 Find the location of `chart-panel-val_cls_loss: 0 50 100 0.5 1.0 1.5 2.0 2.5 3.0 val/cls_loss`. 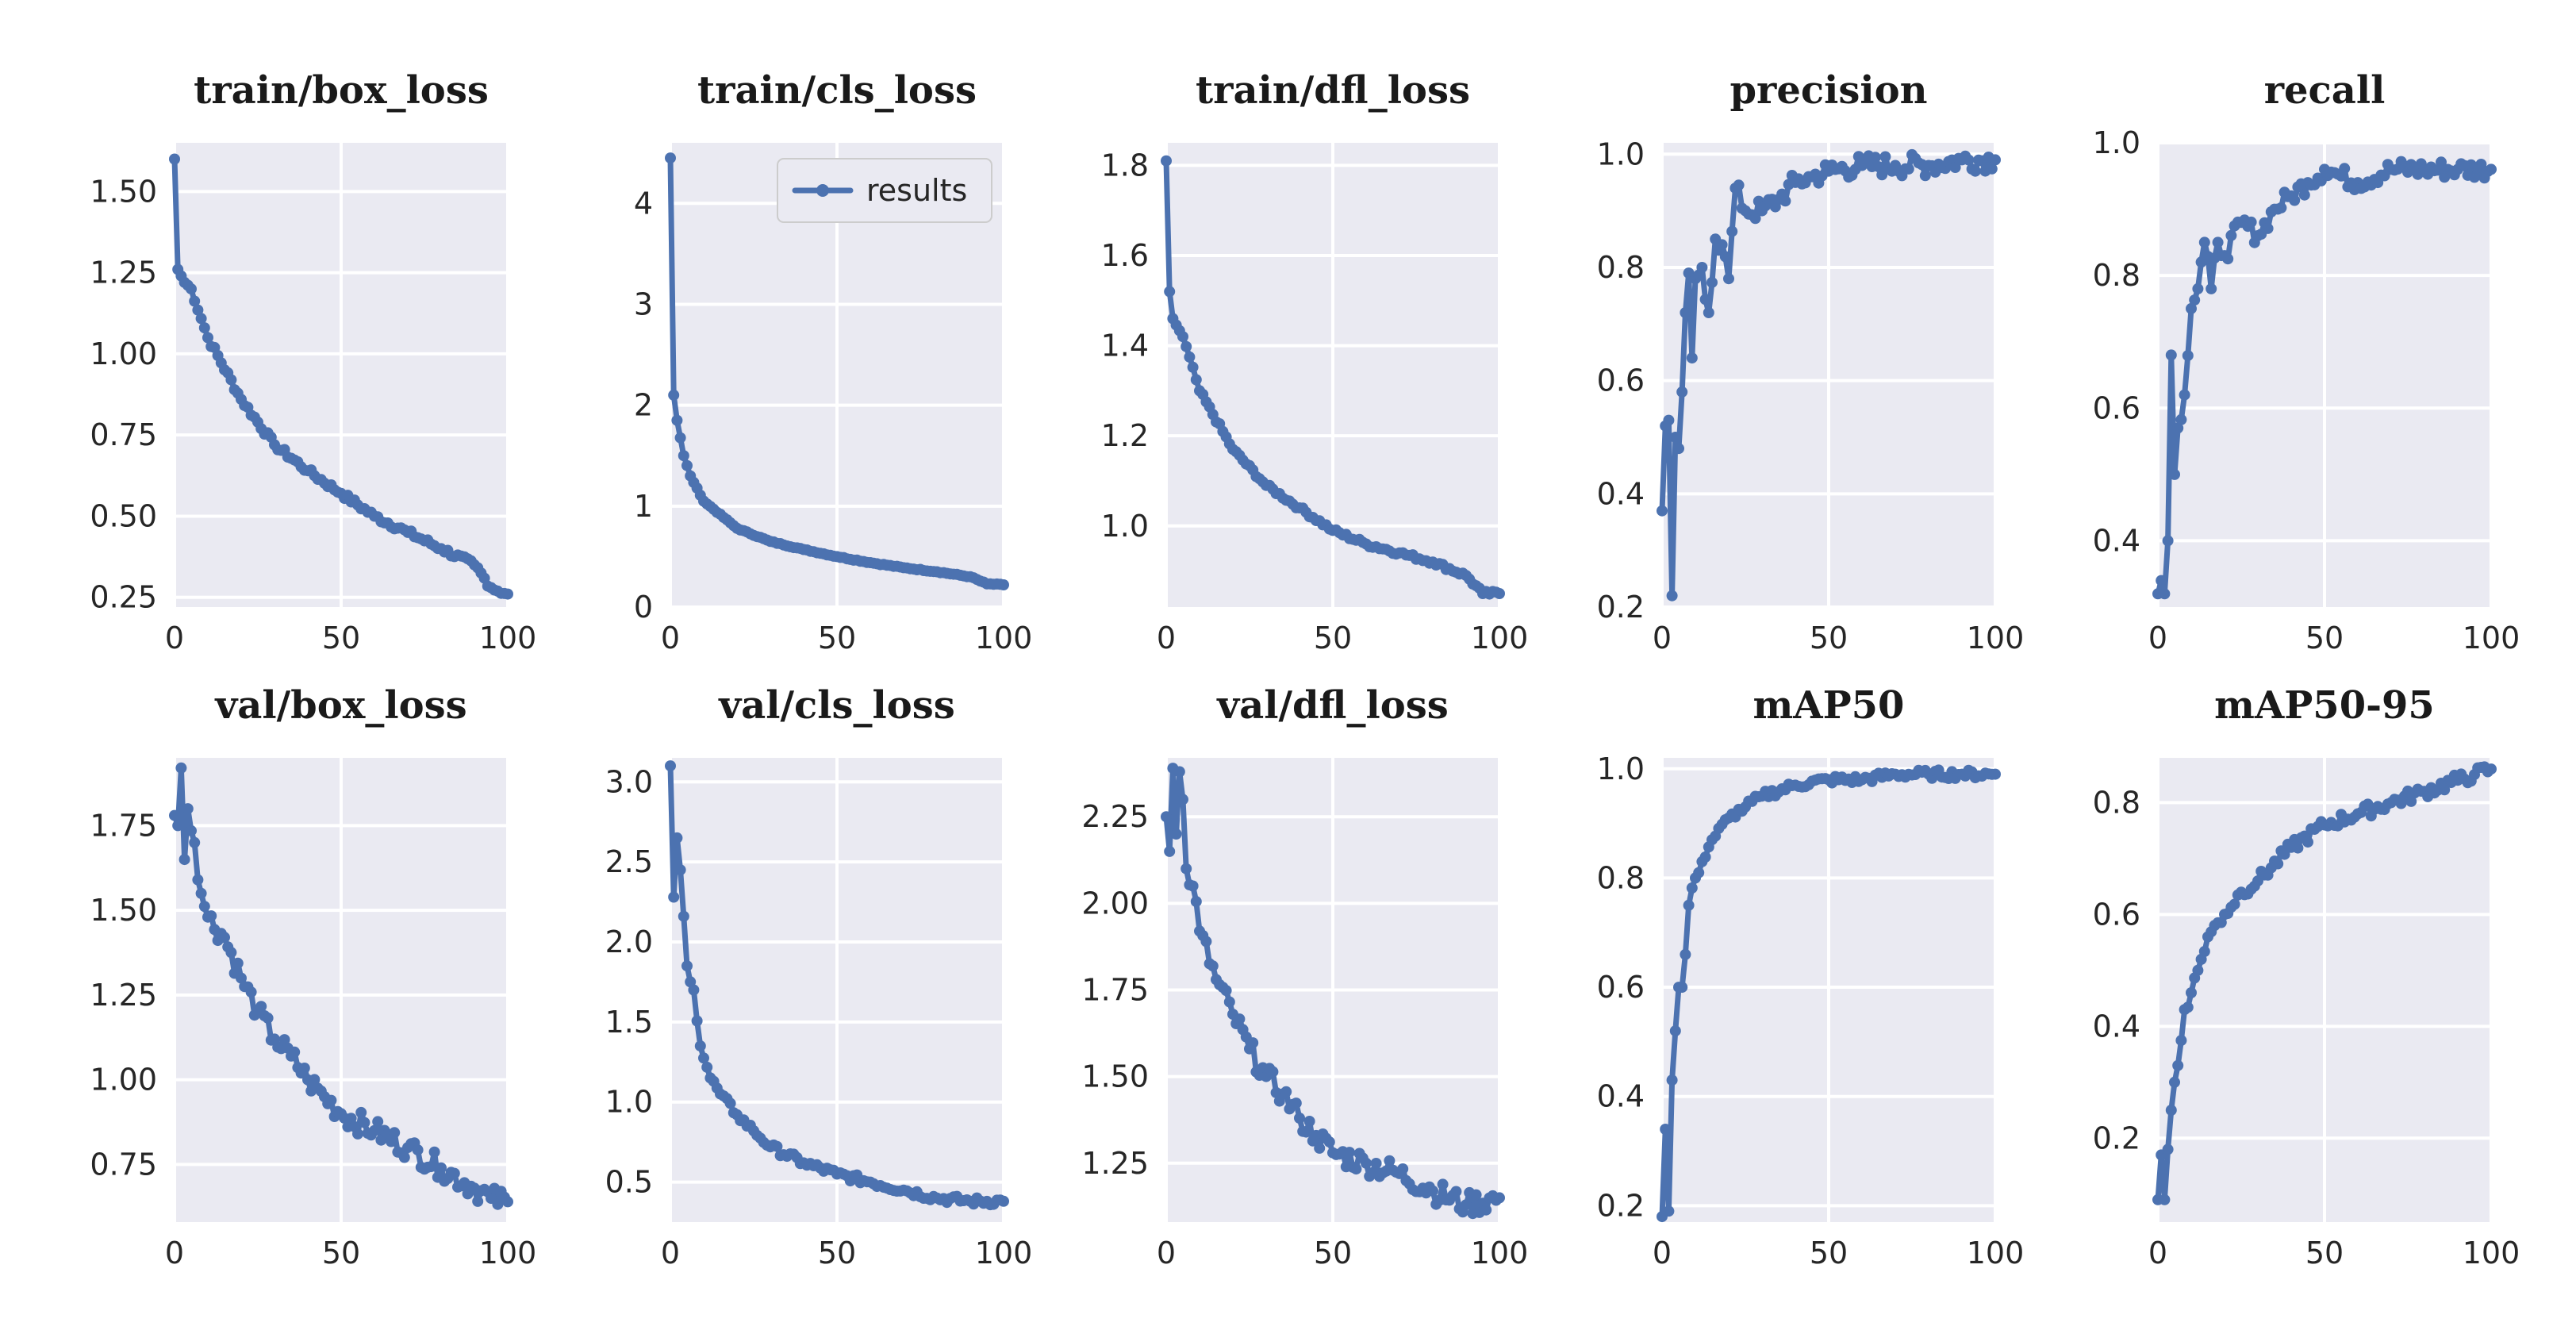

chart-panel-val_cls_loss: 0 50 100 0.5 1.0 1.5 2.0 2.5 3.0 val/cls_loss is located at coordinates (819, 976).